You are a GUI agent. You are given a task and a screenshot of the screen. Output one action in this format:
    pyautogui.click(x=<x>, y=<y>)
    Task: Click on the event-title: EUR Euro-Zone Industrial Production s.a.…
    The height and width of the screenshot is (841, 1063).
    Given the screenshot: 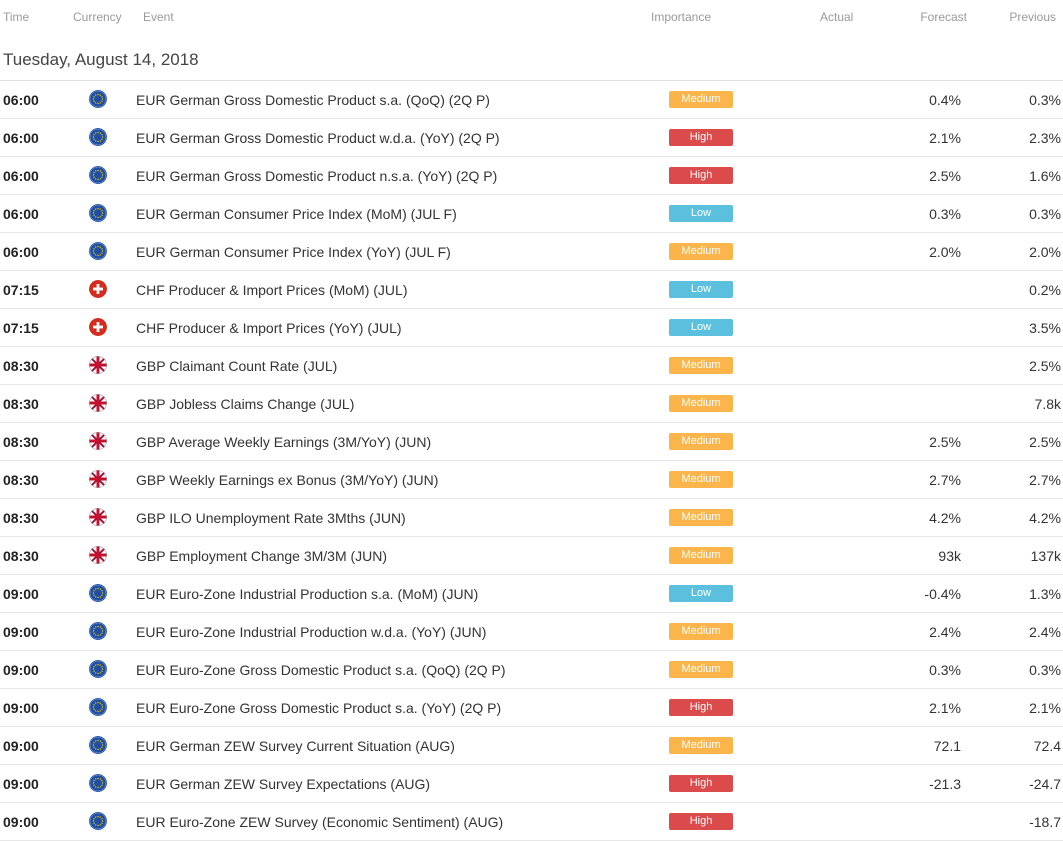 What is the action you would take?
    pyautogui.click(x=307, y=594)
    